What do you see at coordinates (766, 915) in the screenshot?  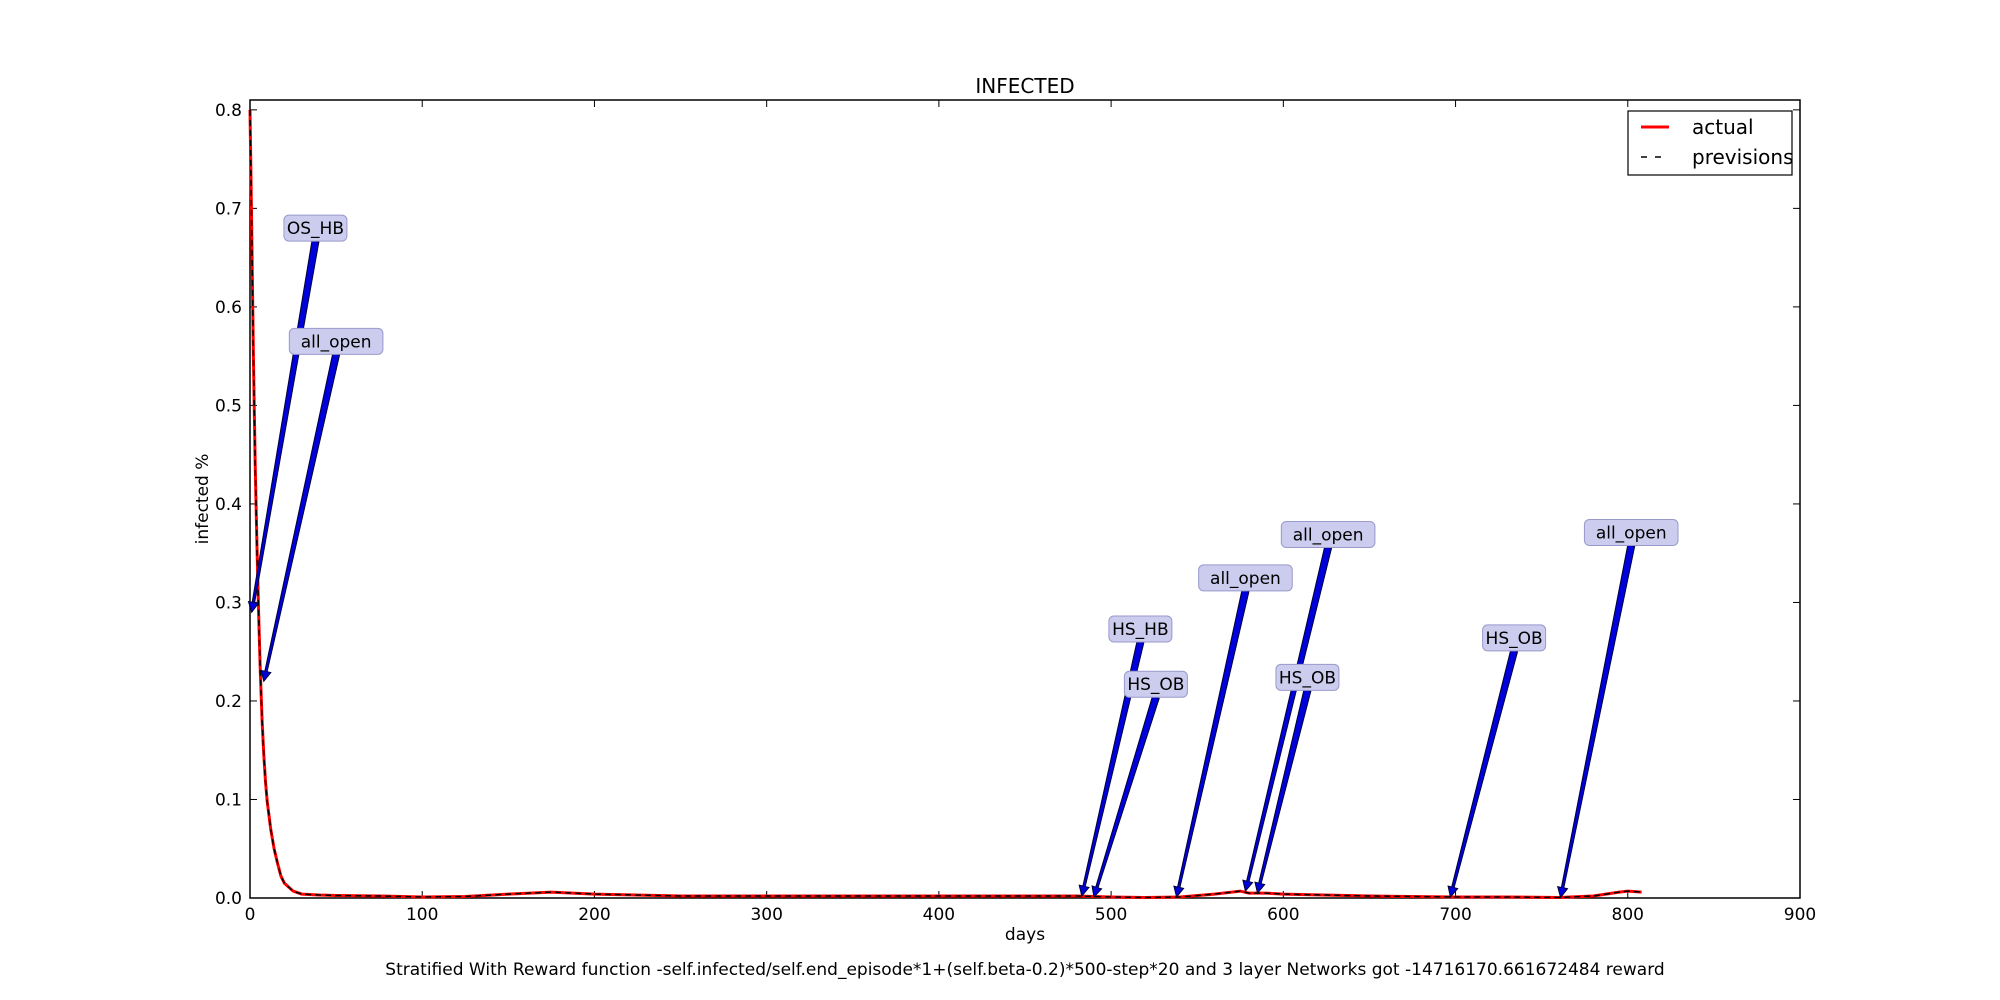 I see `x-tick-label: 300` at bounding box center [766, 915].